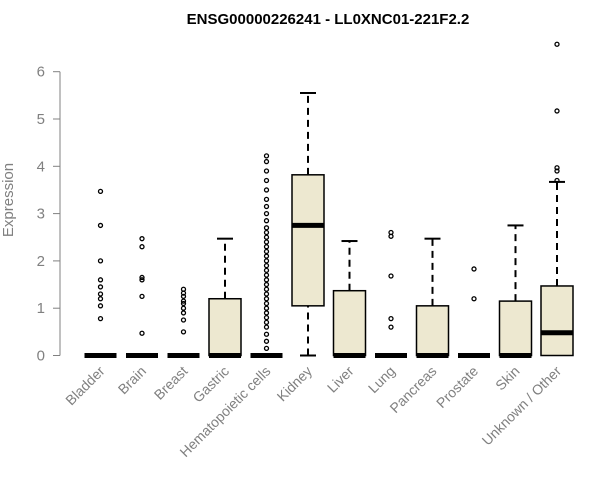  What do you see at coordinates (41, 166) in the screenshot?
I see `y-tick-label: 4` at bounding box center [41, 166].